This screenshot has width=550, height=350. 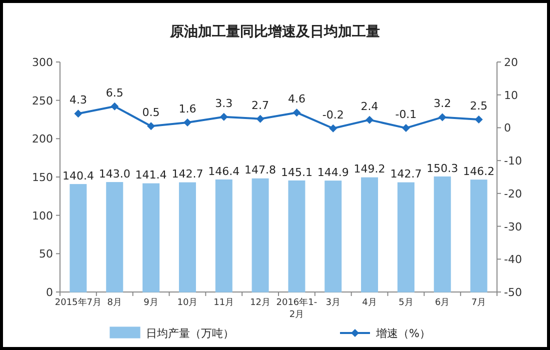 What do you see at coordinates (42, 215) in the screenshot?
I see `y-tick-label: 100` at bounding box center [42, 215].